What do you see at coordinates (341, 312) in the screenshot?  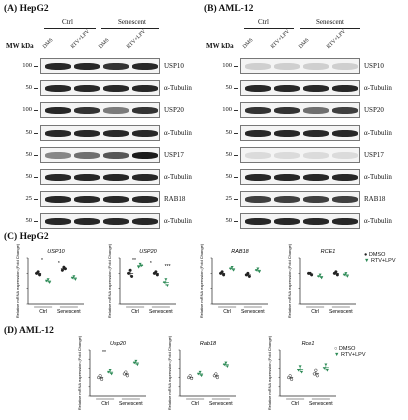 I see `x-group-label: Senescent` at bounding box center [341, 312].